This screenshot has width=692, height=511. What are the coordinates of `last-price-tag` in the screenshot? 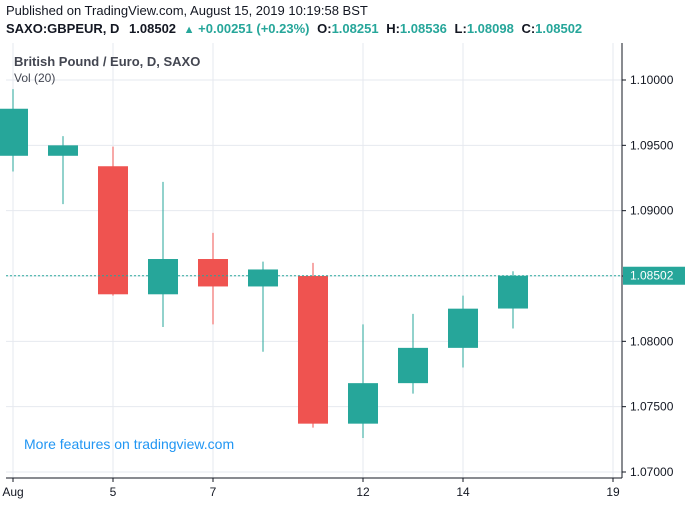 It's located at (654, 275).